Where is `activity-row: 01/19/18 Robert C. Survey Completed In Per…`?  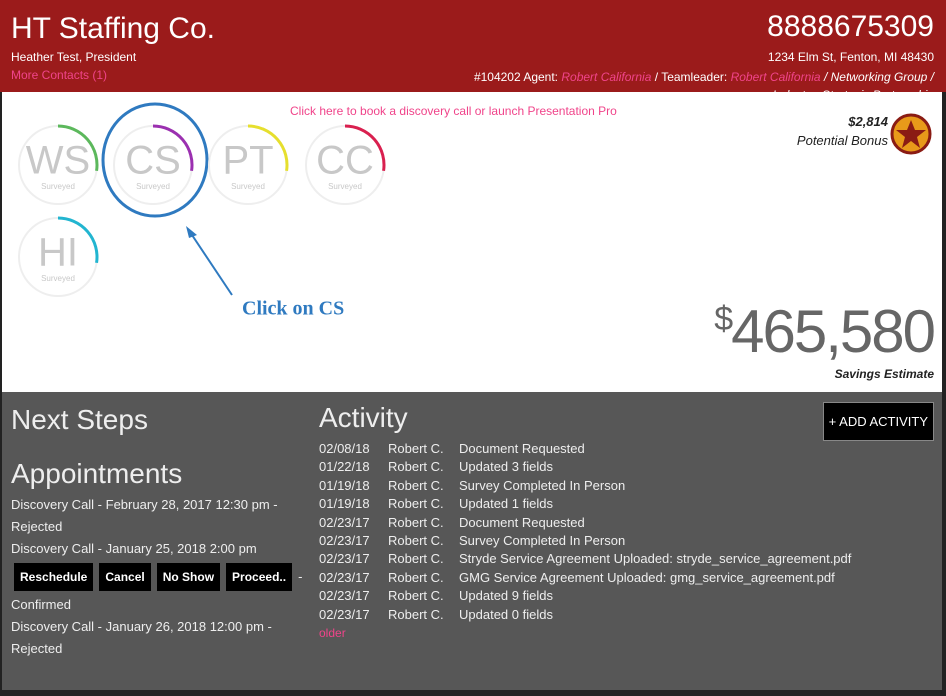 activity-row: 01/19/18 Robert C. Survey Completed In Per… is located at coordinates (472, 487).